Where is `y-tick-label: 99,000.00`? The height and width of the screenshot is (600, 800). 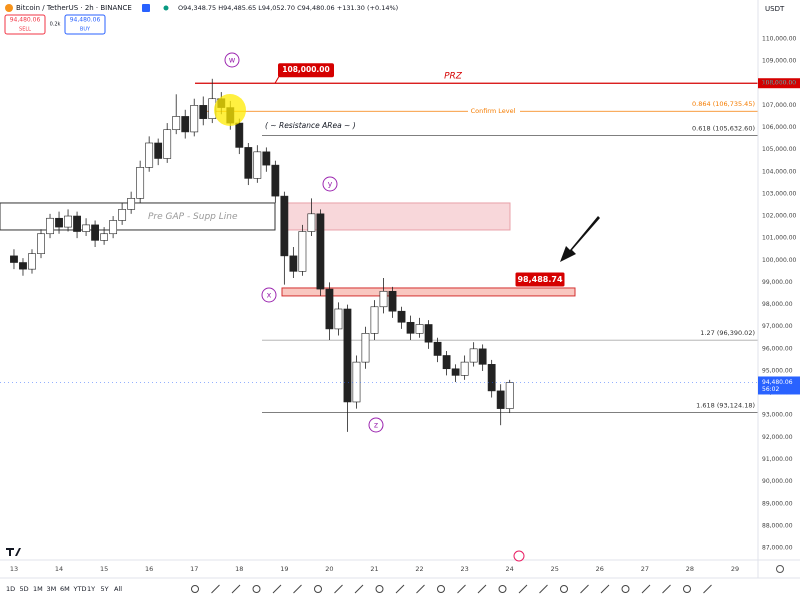
y-tick-label: 99,000.00 is located at coordinates (777, 282).